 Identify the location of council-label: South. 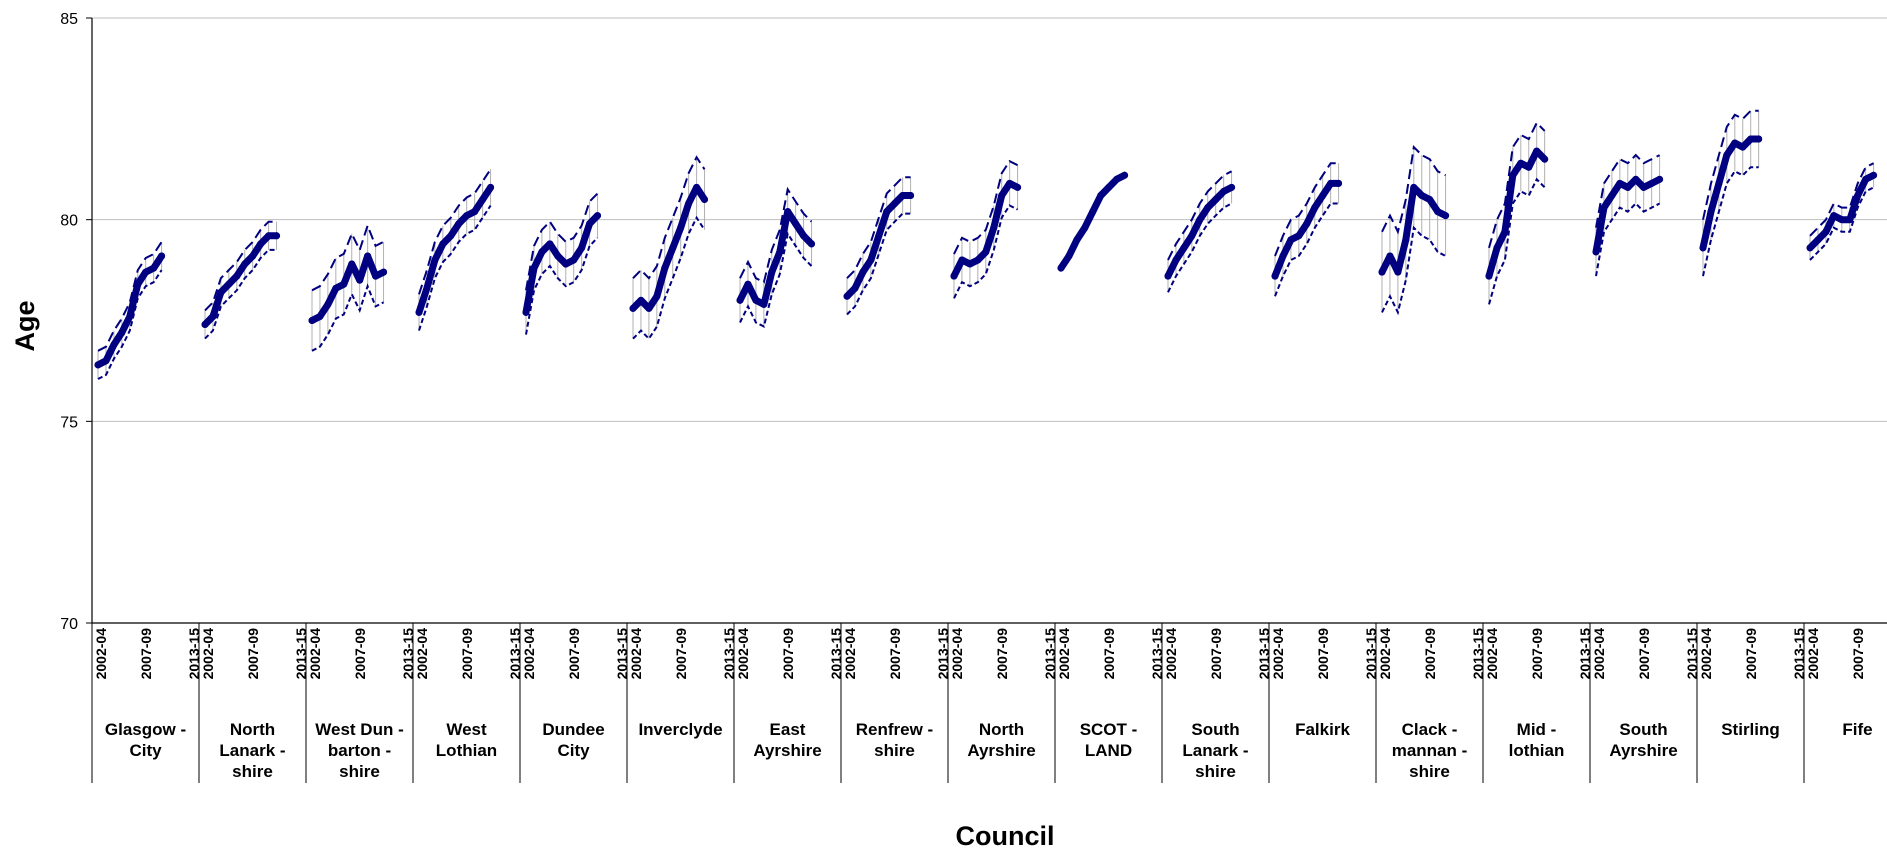
(1215, 729).